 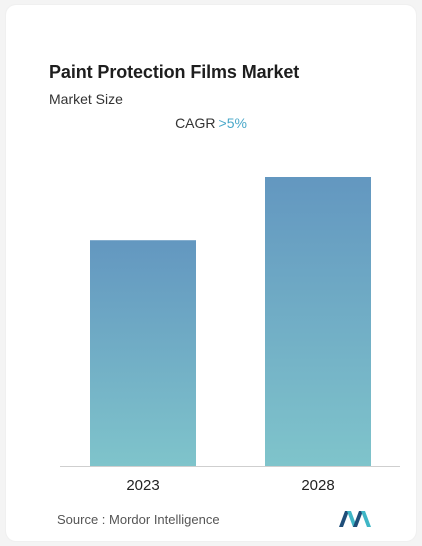 What do you see at coordinates (318, 321) in the screenshot?
I see `bar-2028` at bounding box center [318, 321].